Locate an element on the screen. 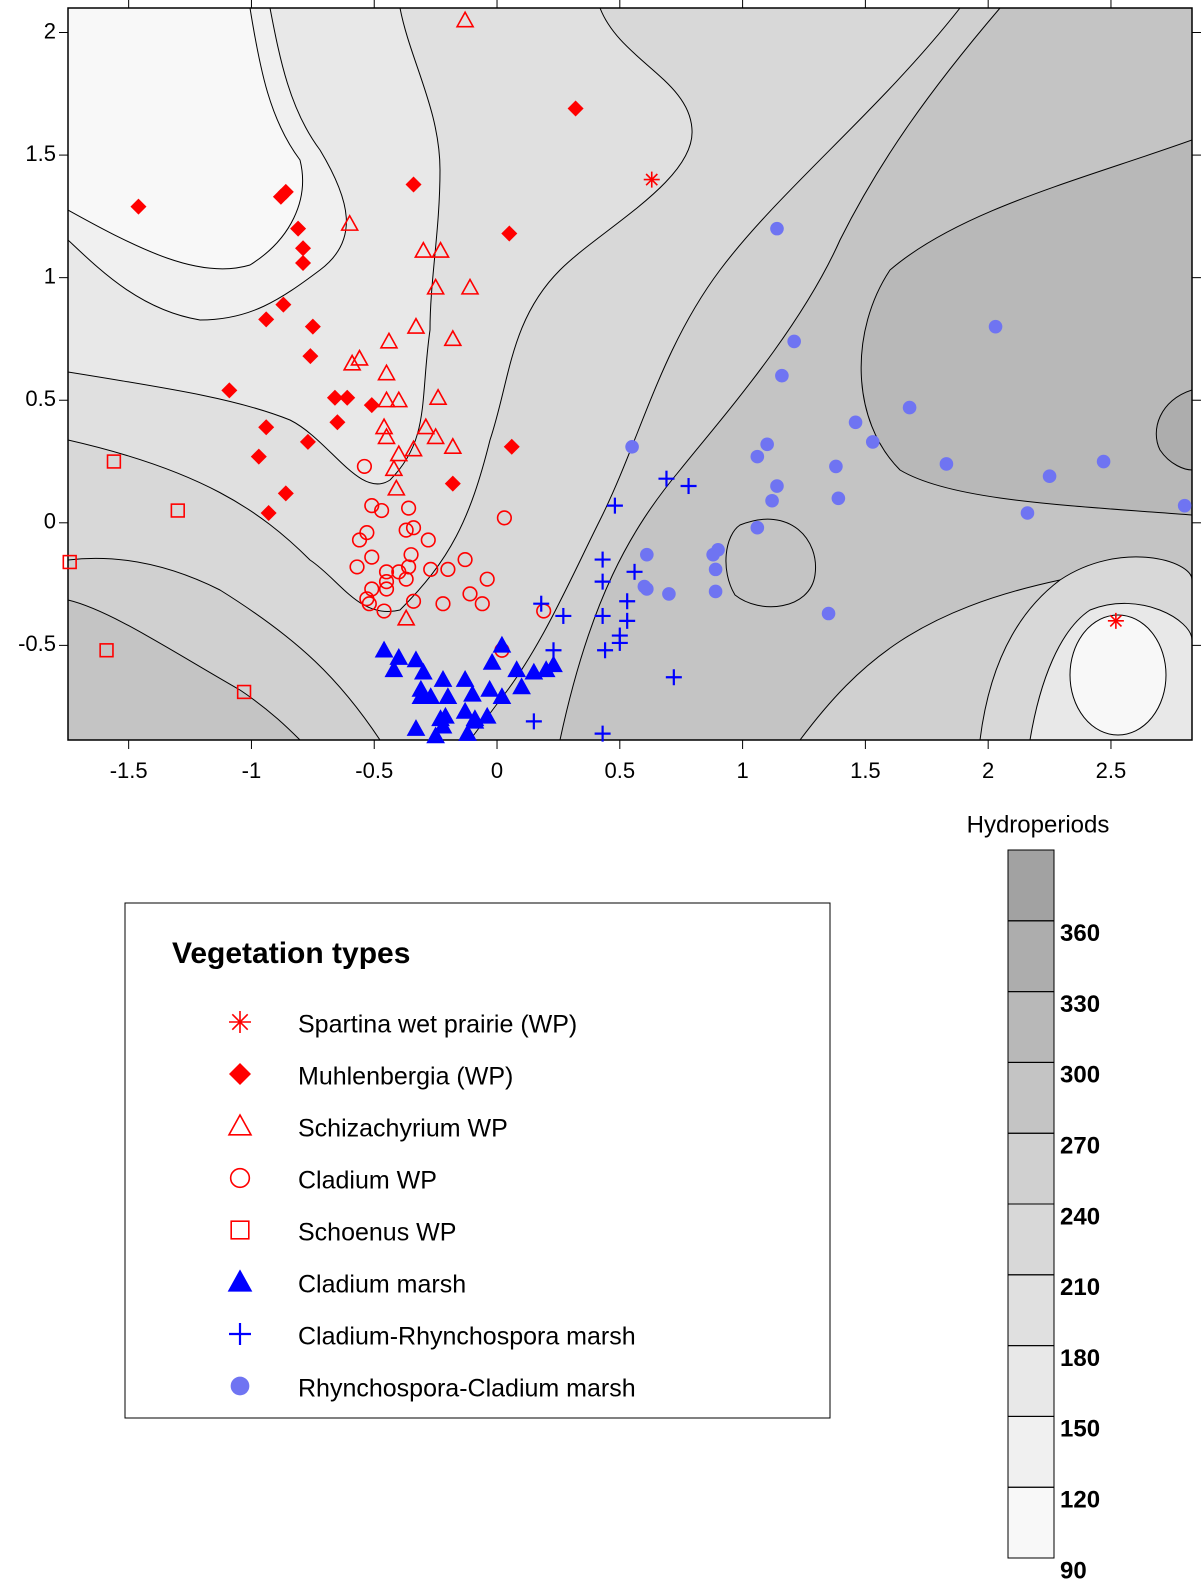 This screenshot has height=1588, width=1204. y-tick-label: -0.5 is located at coordinates (37, 643).